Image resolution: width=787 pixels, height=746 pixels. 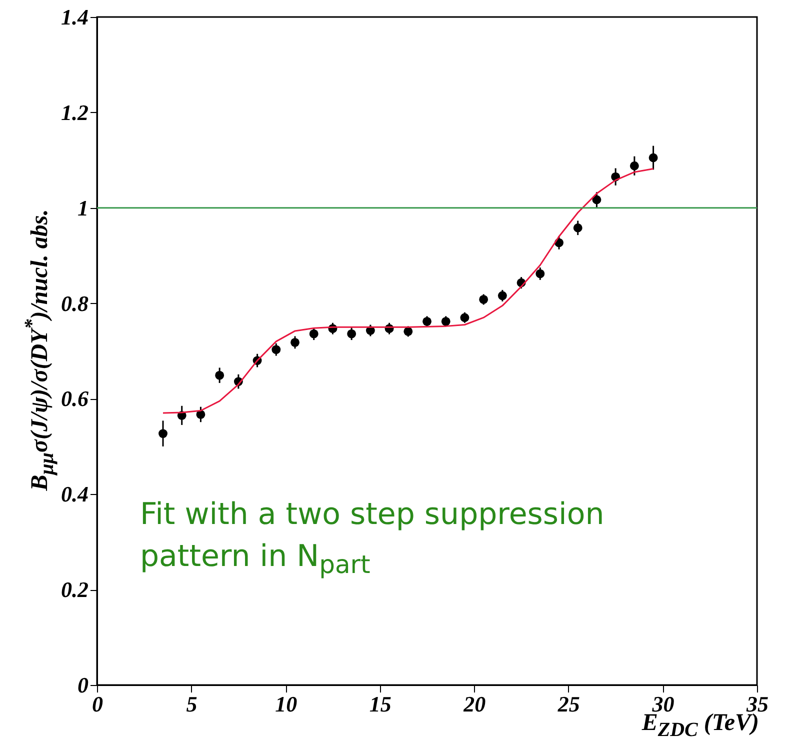 What do you see at coordinates (74, 17) in the screenshot?
I see `y-tick-label: 1.4` at bounding box center [74, 17].